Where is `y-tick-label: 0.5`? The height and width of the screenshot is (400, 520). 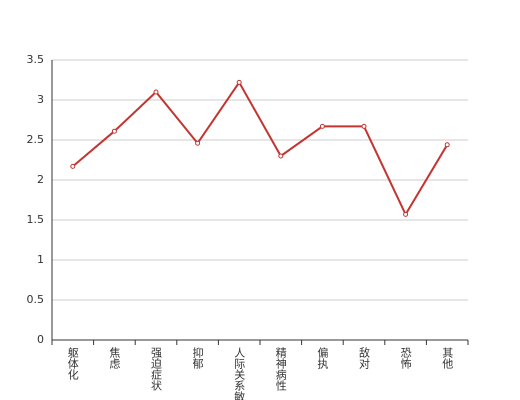
y-tick-label: 0.5 is located at coordinates (36, 299).